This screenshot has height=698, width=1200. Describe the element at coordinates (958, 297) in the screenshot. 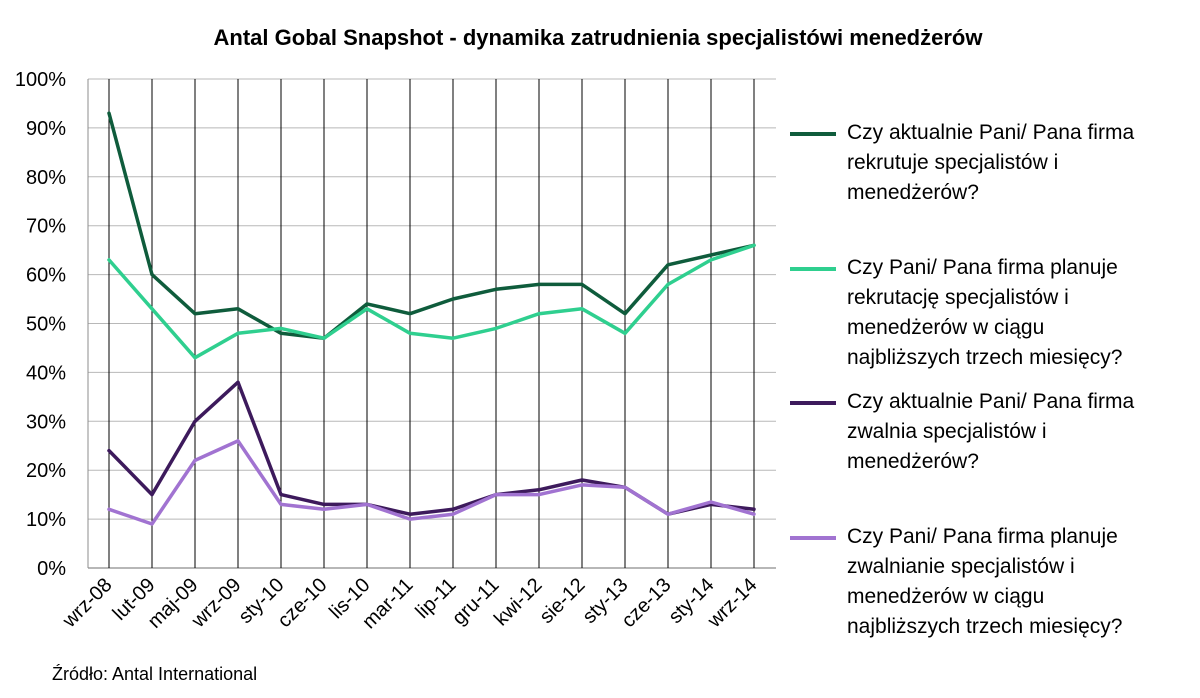

I see `legend-label-line: rekrutację specjalistów i` at that location.